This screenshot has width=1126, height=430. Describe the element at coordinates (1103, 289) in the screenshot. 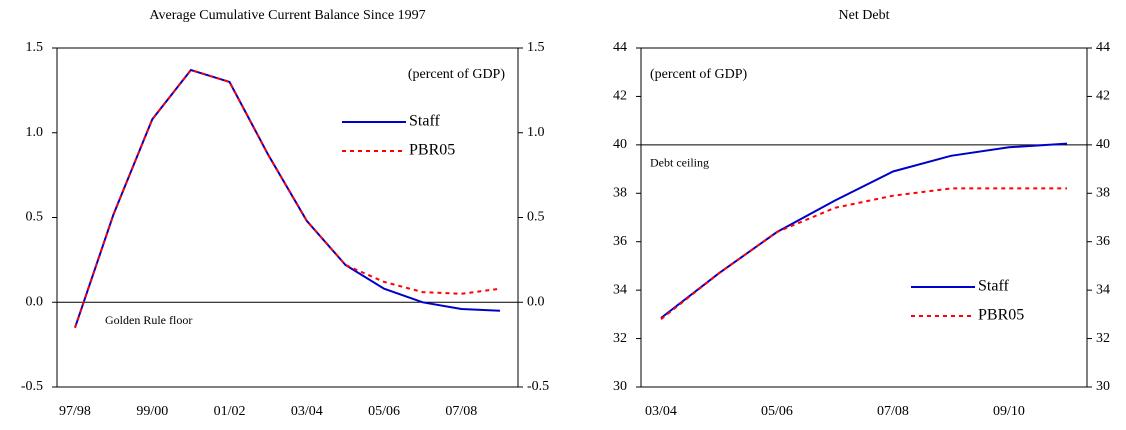

I see `y2-tick-label: 34` at that location.